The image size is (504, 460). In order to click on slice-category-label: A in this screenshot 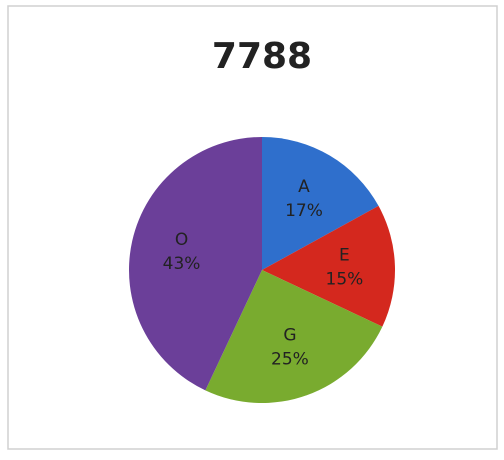, I will do `click(304, 187)`.